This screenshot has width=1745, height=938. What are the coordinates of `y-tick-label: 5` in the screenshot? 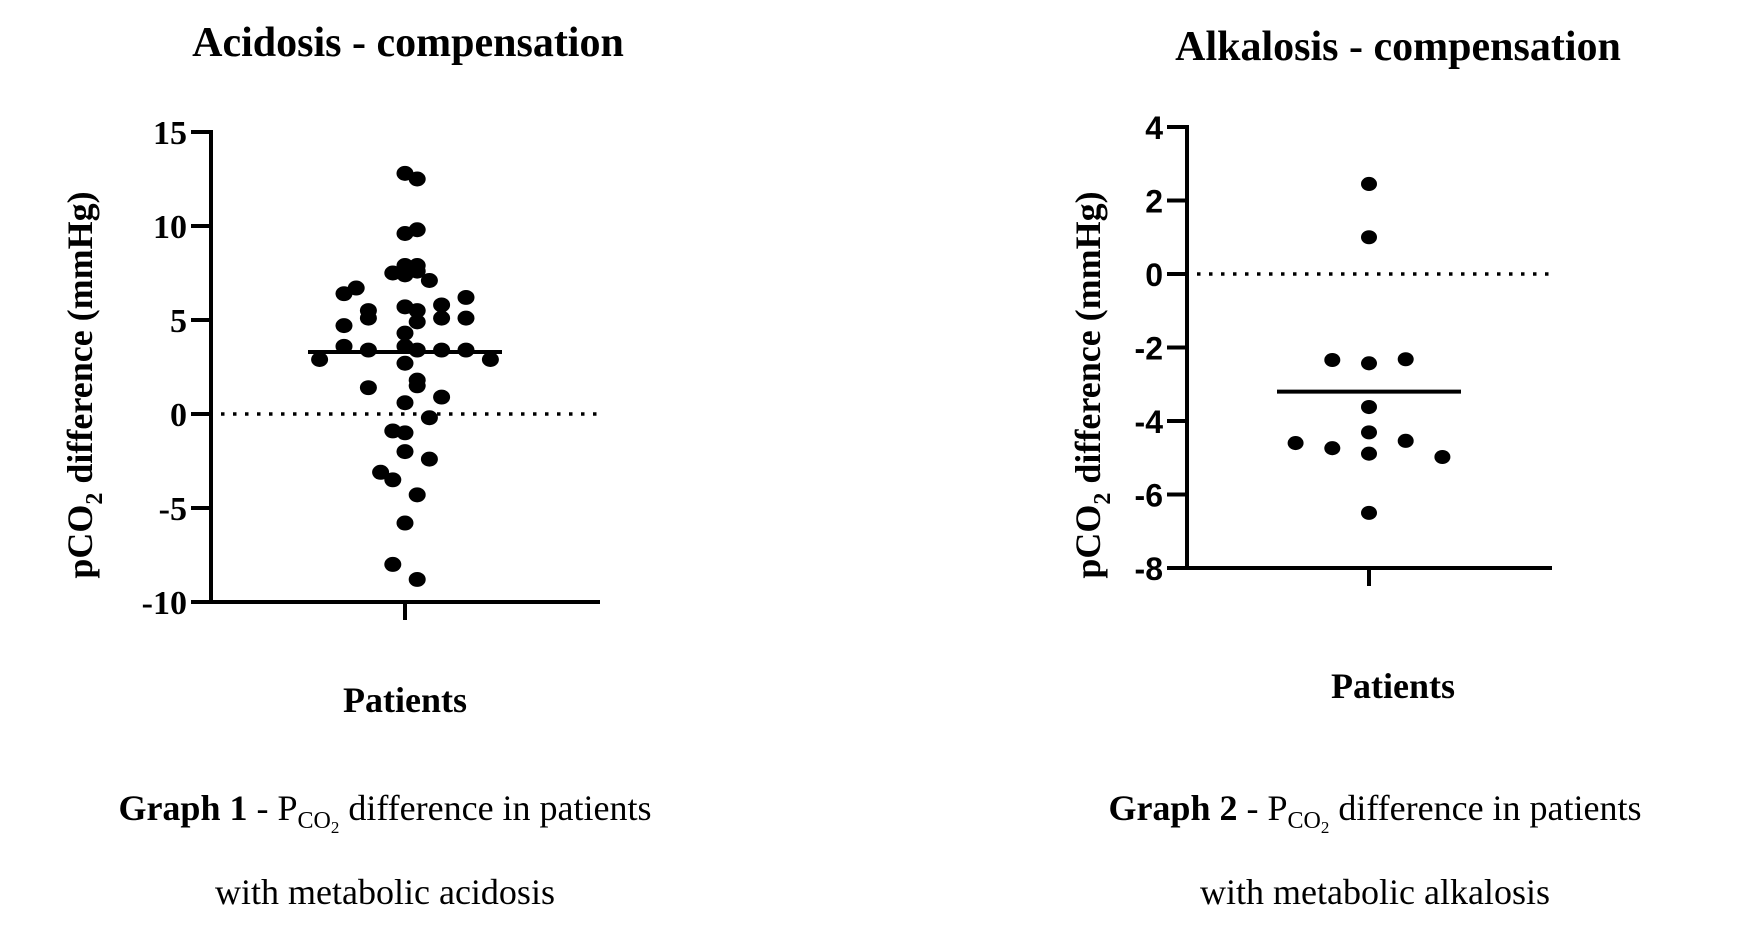 It's located at (178, 321).